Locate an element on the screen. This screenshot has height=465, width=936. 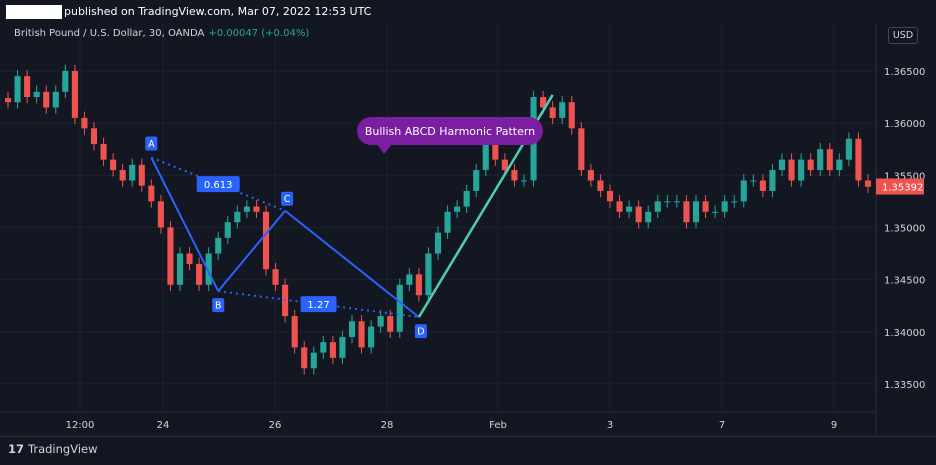
y-tick-label: 1.36000 is located at coordinates (904, 124).